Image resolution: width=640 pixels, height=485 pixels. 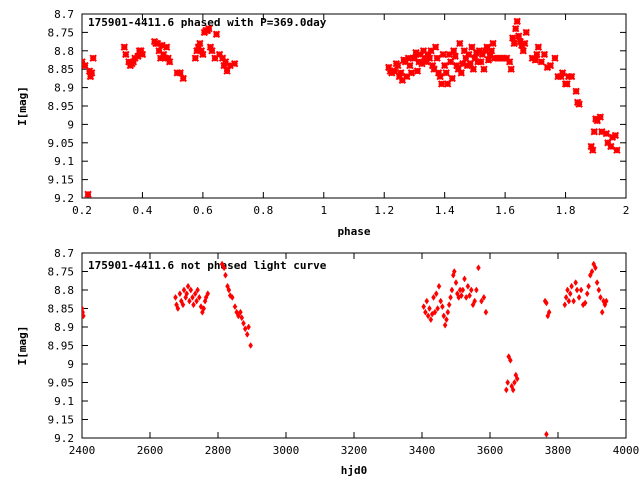 I want to click on y-axis-title: I[mag], so click(x=22, y=106).